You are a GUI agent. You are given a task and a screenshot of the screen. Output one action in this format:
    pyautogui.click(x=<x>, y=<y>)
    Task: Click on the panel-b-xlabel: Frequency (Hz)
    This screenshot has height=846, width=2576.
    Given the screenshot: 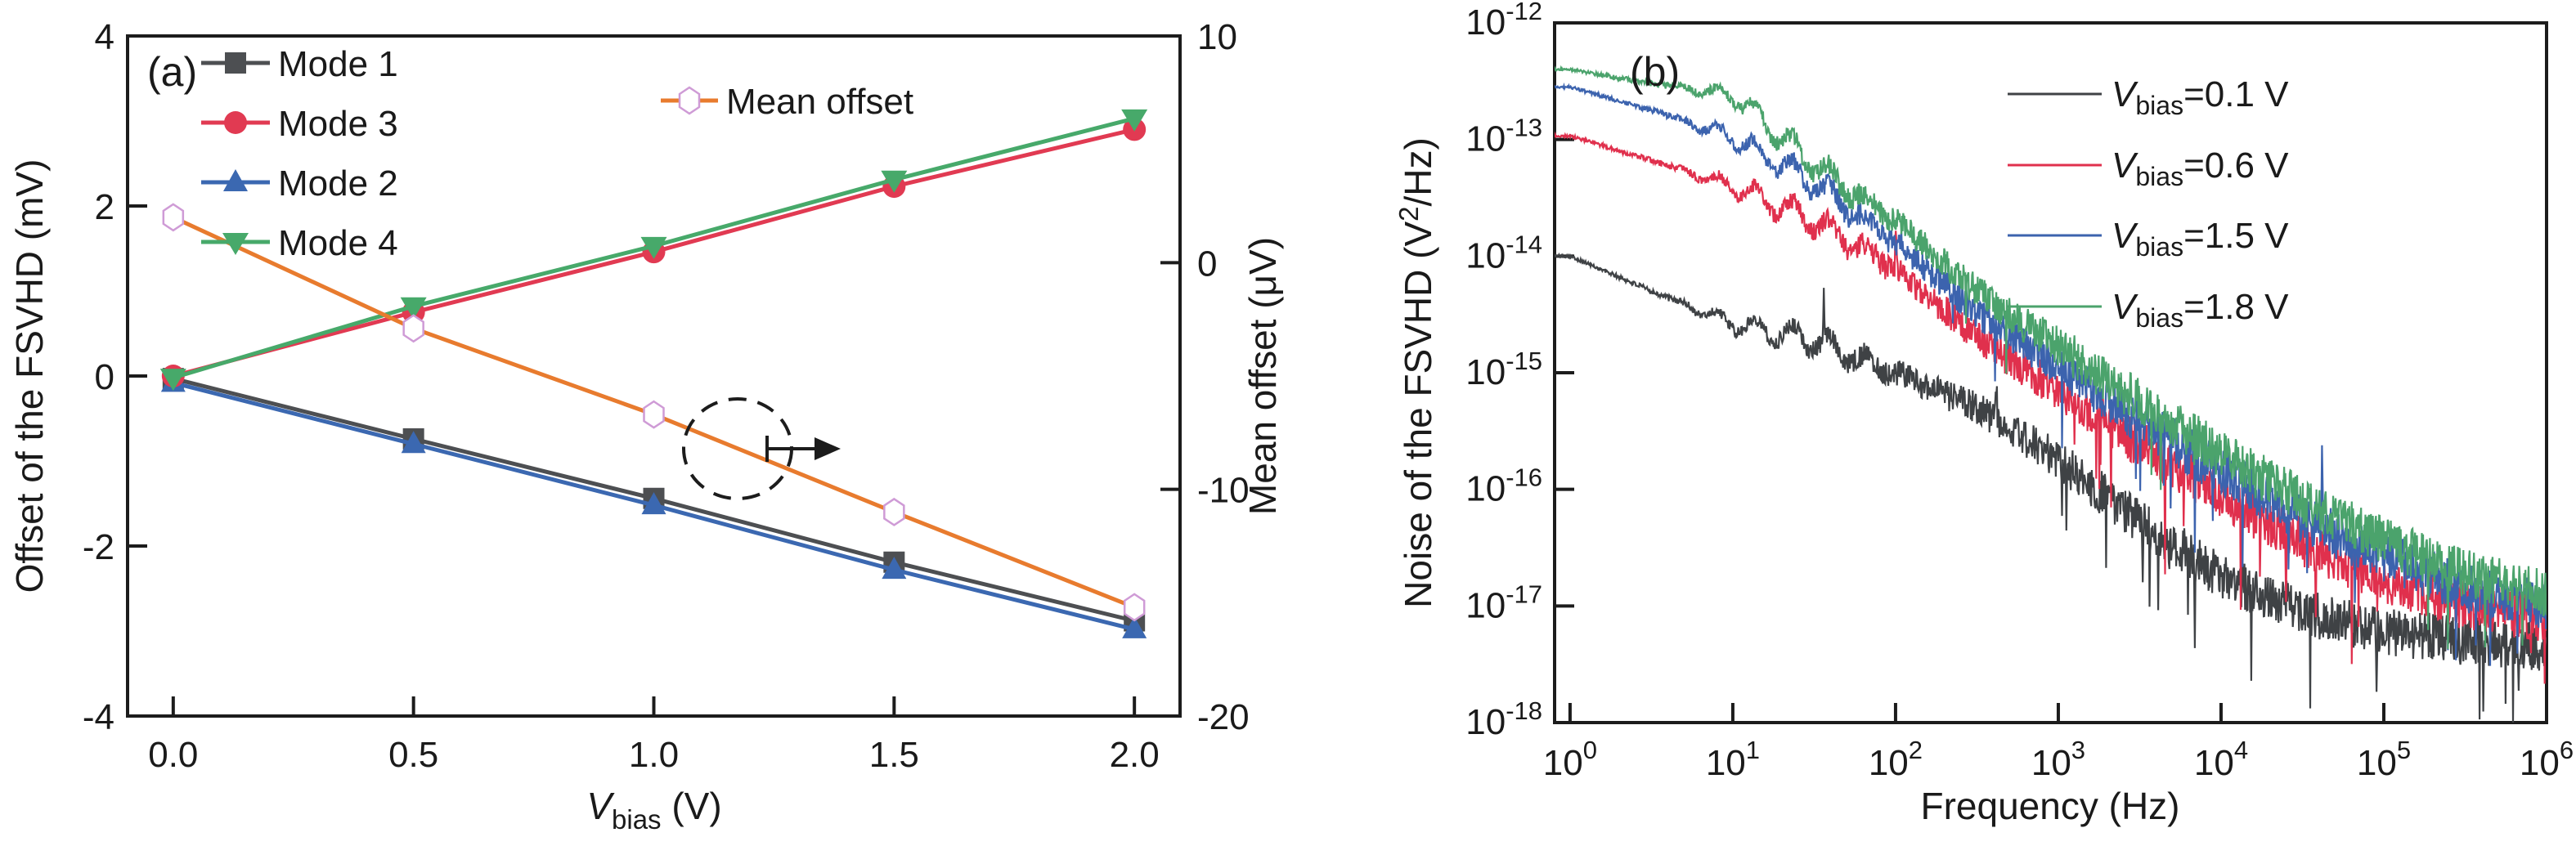 What is the action you would take?
    pyautogui.click(x=2051, y=806)
    